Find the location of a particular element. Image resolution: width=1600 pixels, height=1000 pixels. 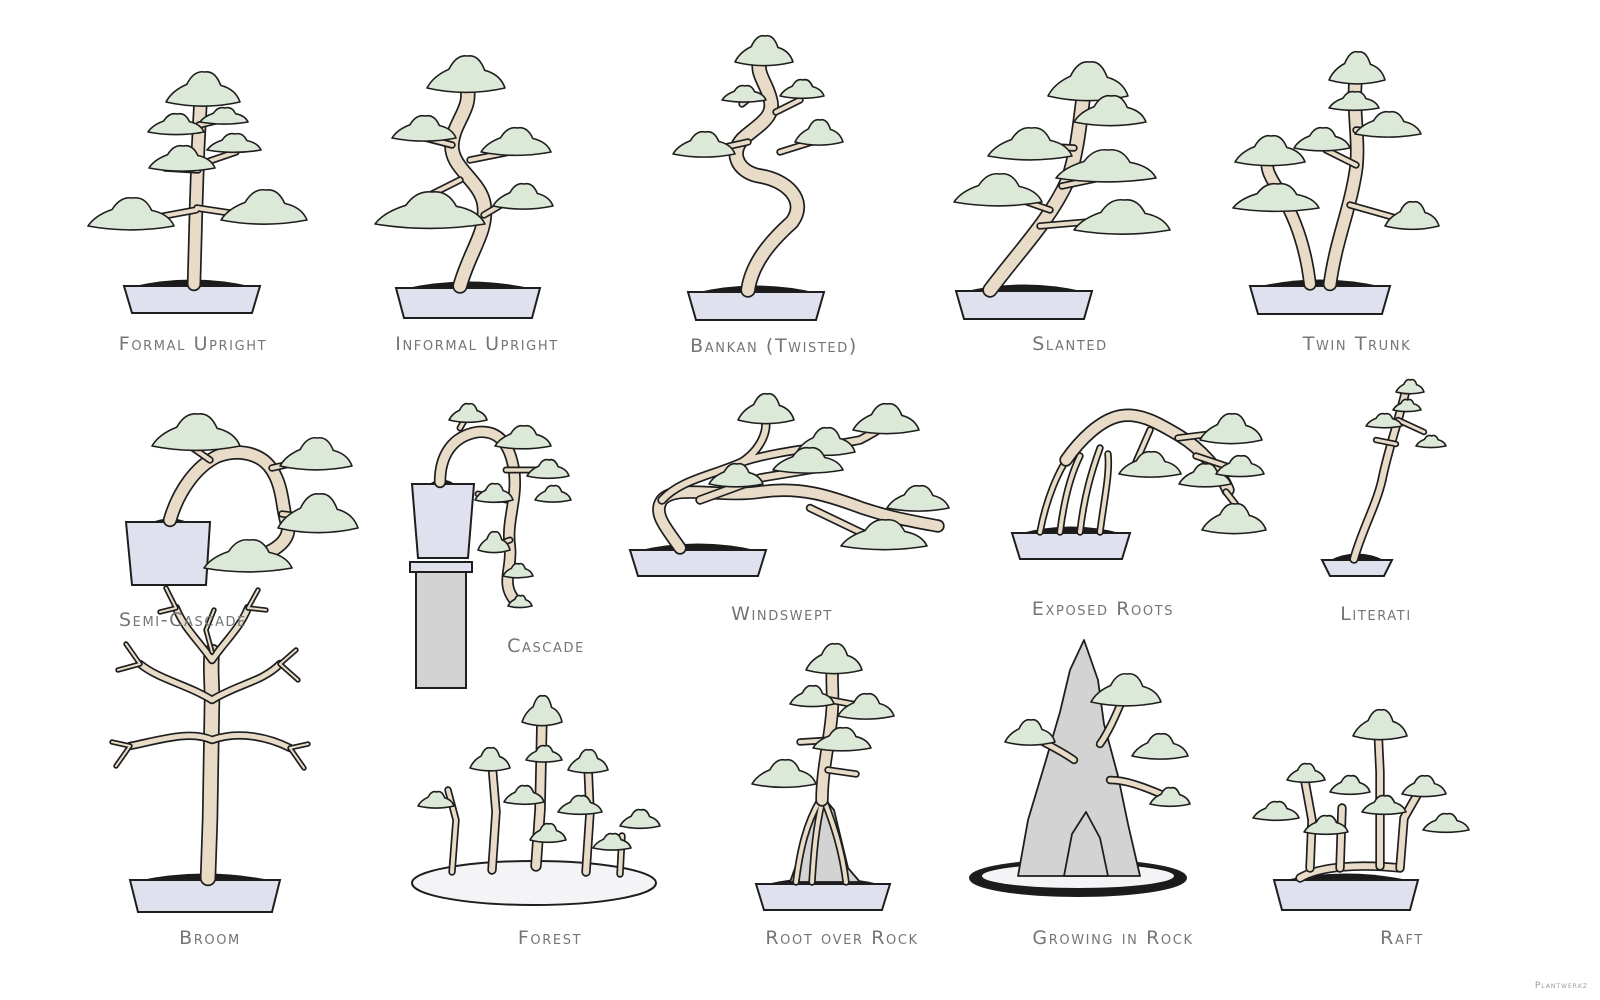

credit-signature: Plantwerkz is located at coordinates (1561, 986).